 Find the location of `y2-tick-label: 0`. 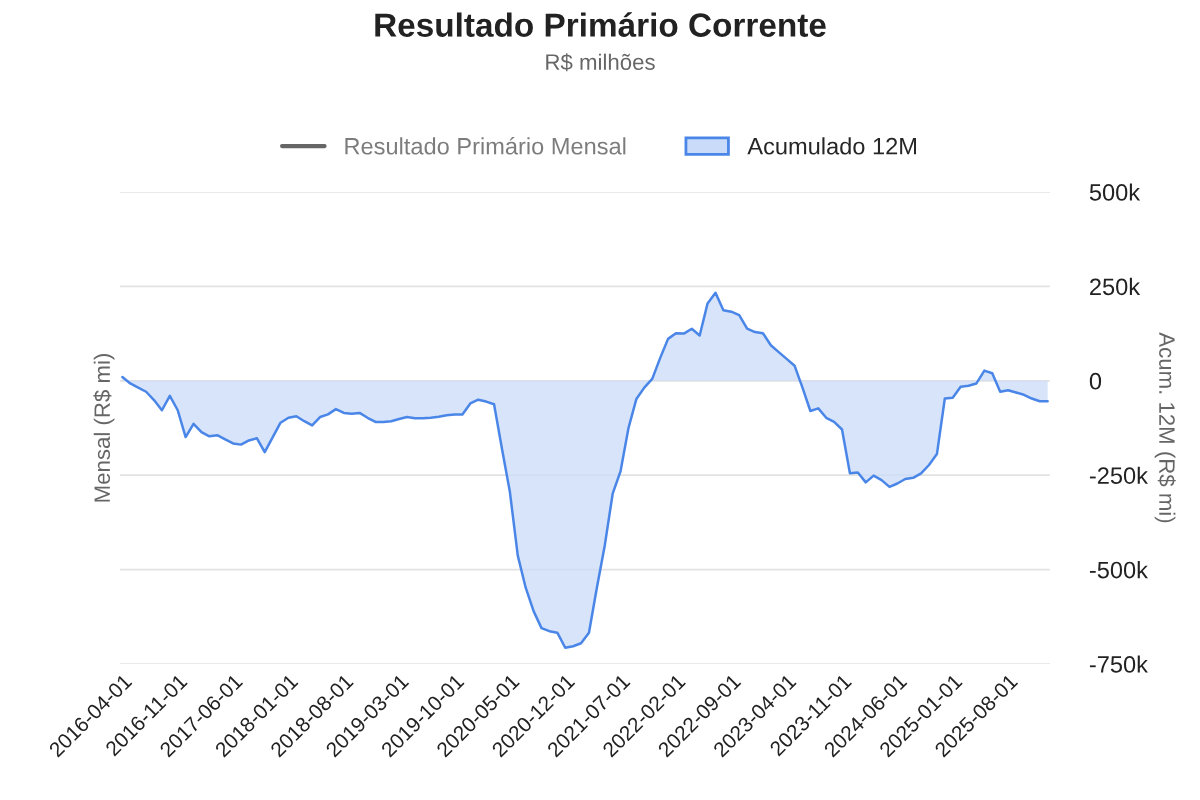

y2-tick-label: 0 is located at coordinates (1095, 381).